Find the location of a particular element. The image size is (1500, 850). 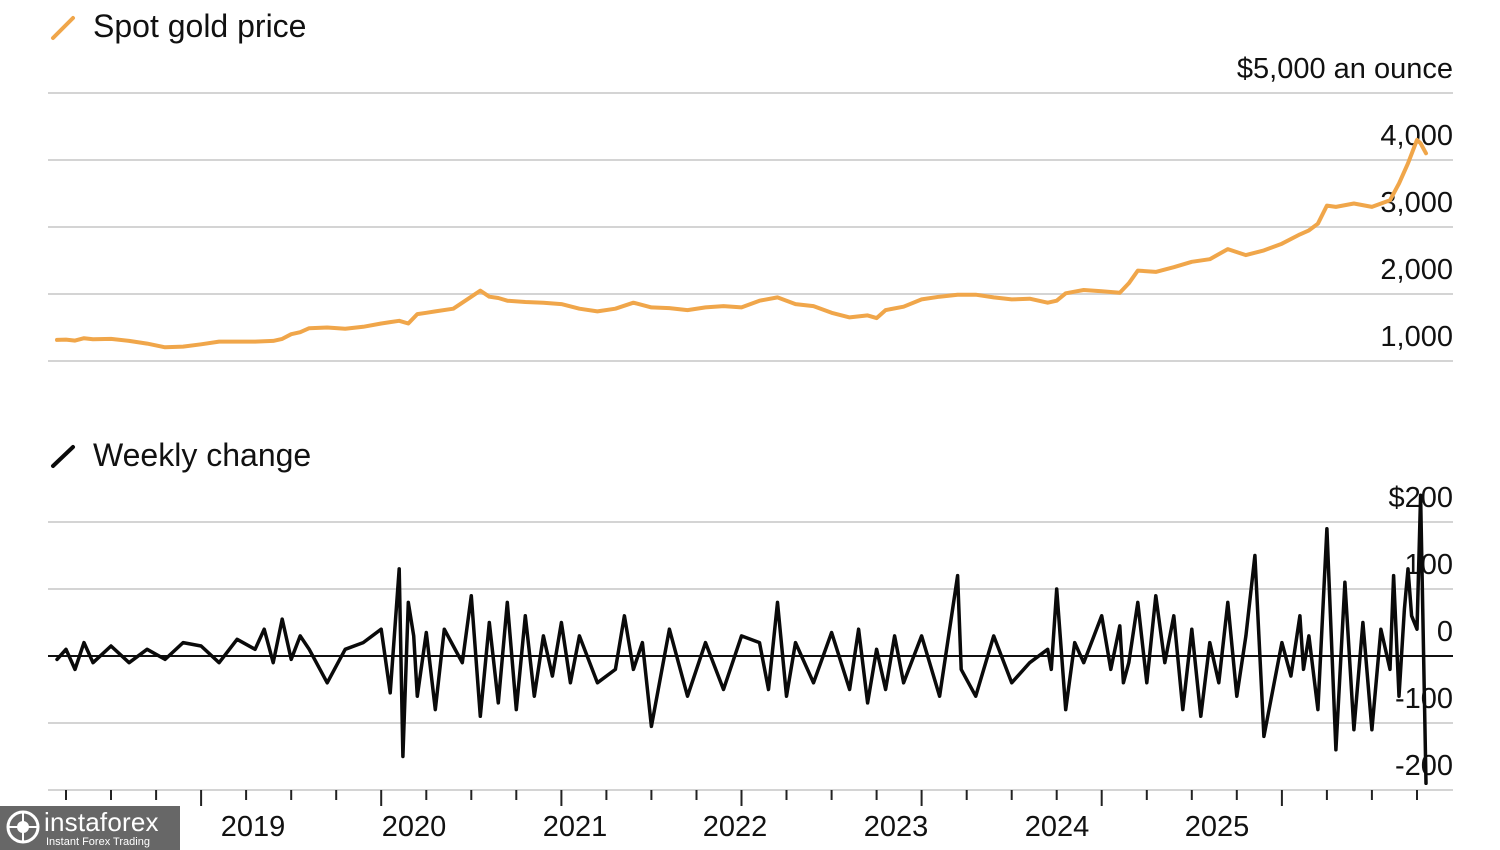

watermark-tagline: Instant Forex Trading is located at coordinates (98, 842).